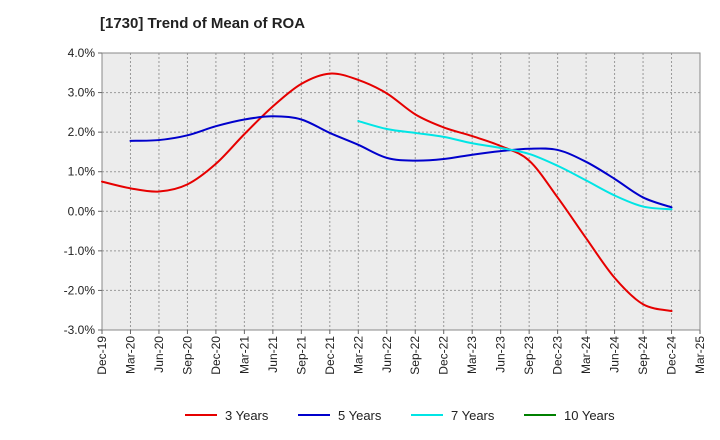  What do you see at coordinates (529, 355) in the screenshot?
I see `x-tick-label: Sep-23` at bounding box center [529, 355].